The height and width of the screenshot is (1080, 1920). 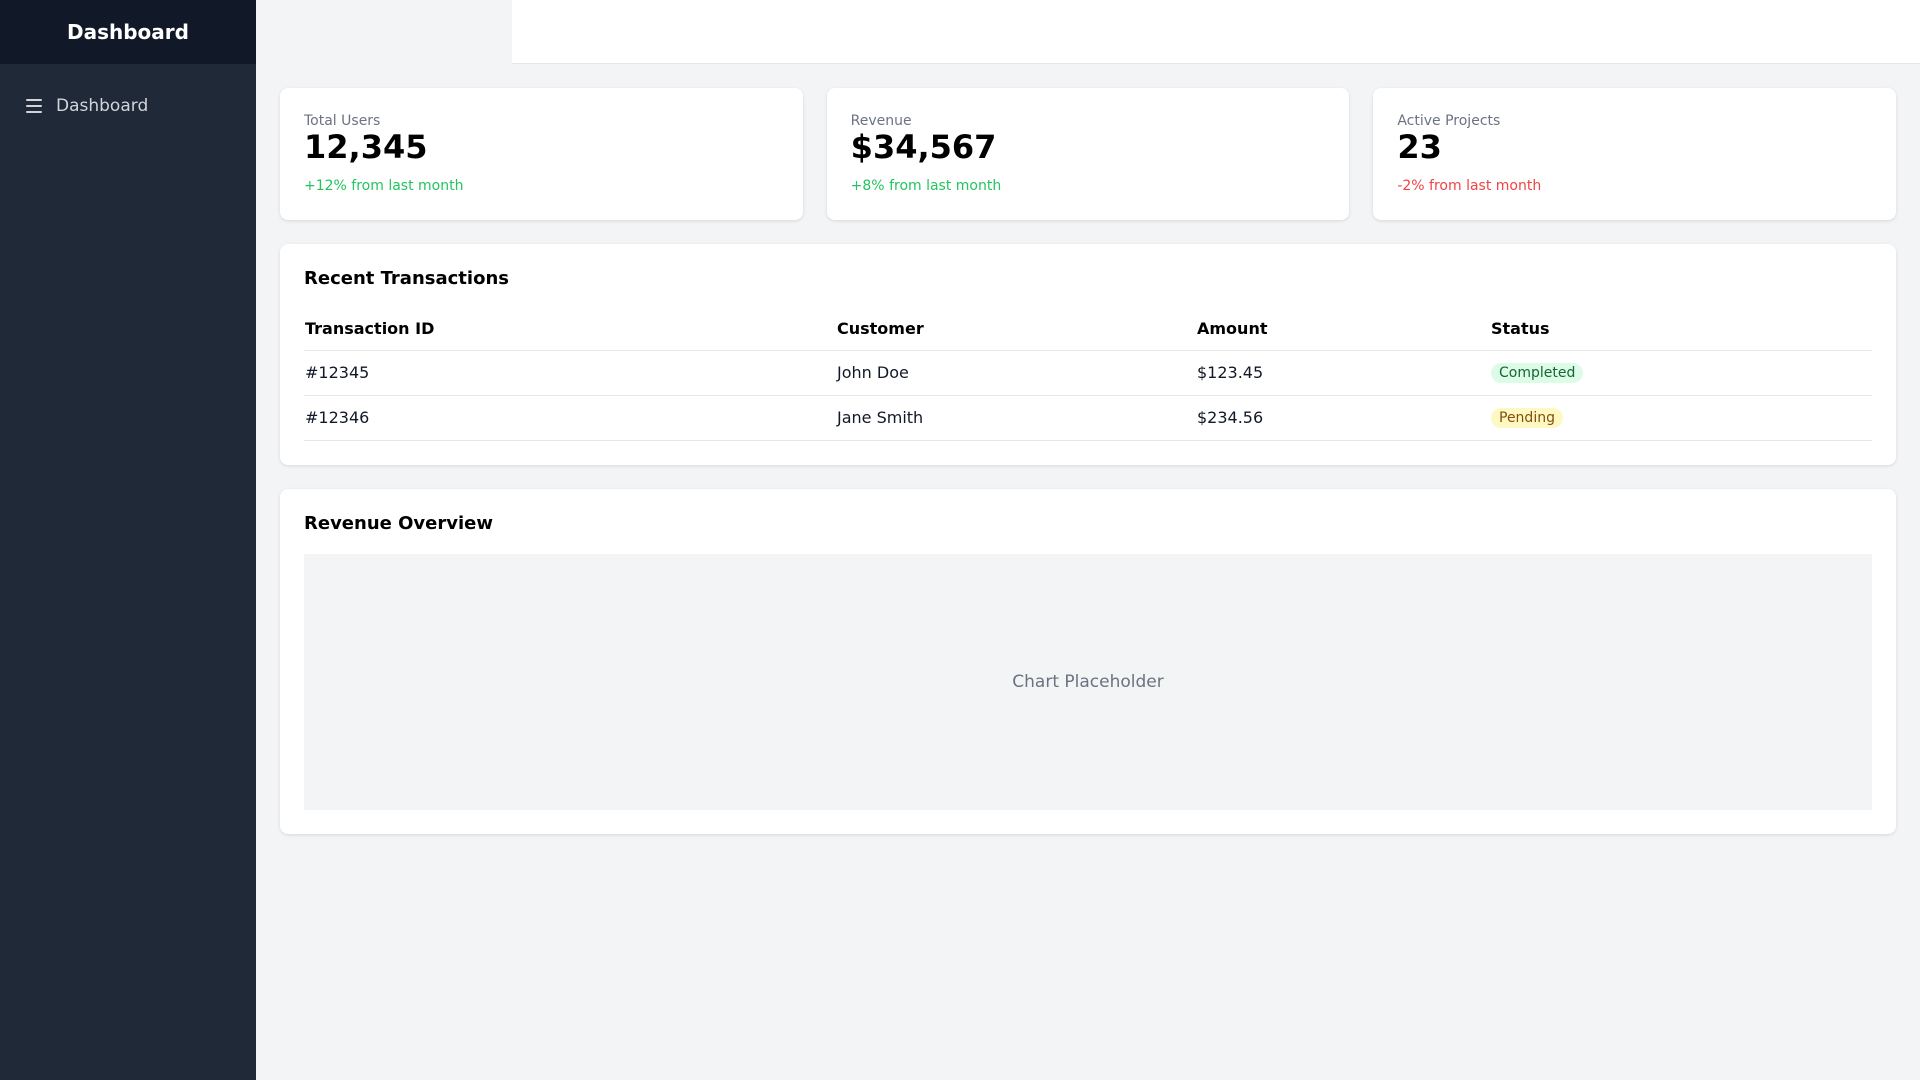 I want to click on cell-customer: John Doe, so click(x=1016, y=373).